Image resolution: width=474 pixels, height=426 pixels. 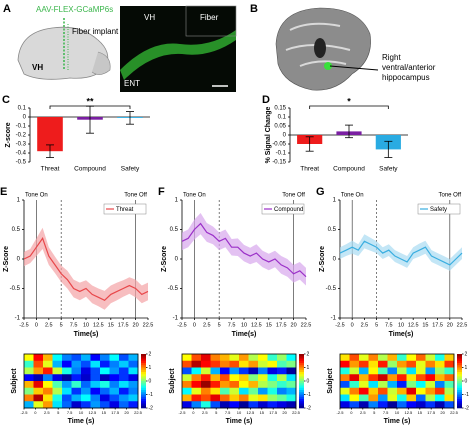 I want to click on x-tick-label: 20, so click(x=450, y=325).